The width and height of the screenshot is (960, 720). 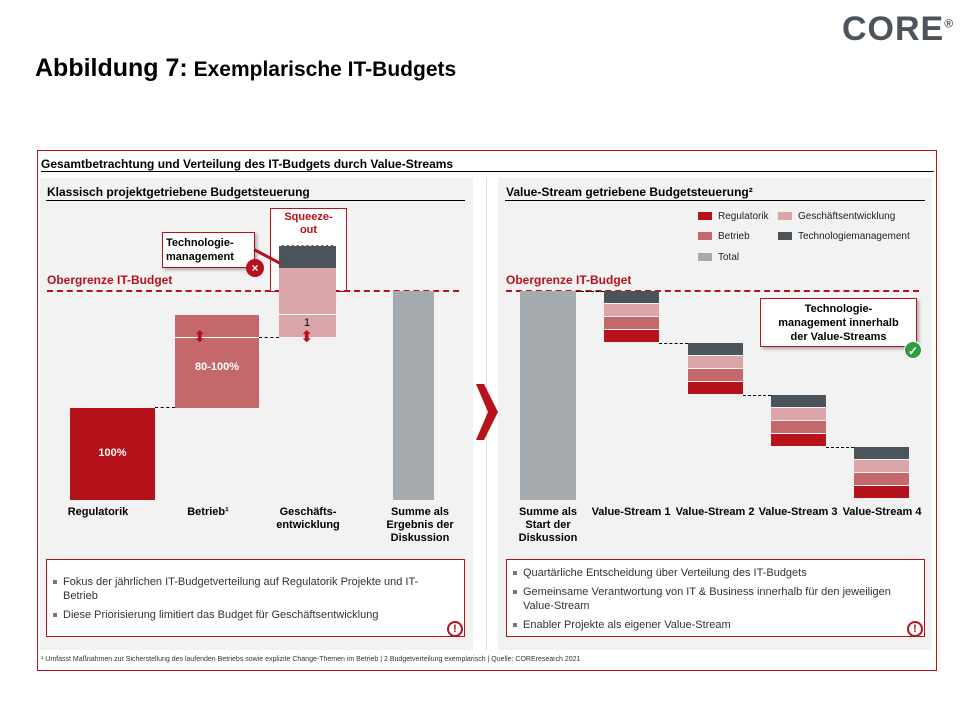 What do you see at coordinates (487, 171) in the screenshot?
I see `frame-title-rule` at bounding box center [487, 171].